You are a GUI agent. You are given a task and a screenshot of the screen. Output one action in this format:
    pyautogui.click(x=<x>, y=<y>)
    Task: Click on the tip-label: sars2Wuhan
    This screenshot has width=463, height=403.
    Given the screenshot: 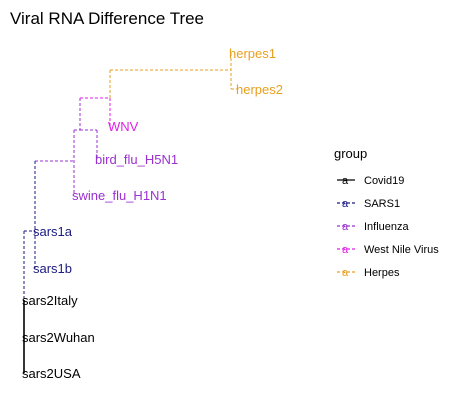 What is the action you would take?
    pyautogui.click(x=58, y=337)
    